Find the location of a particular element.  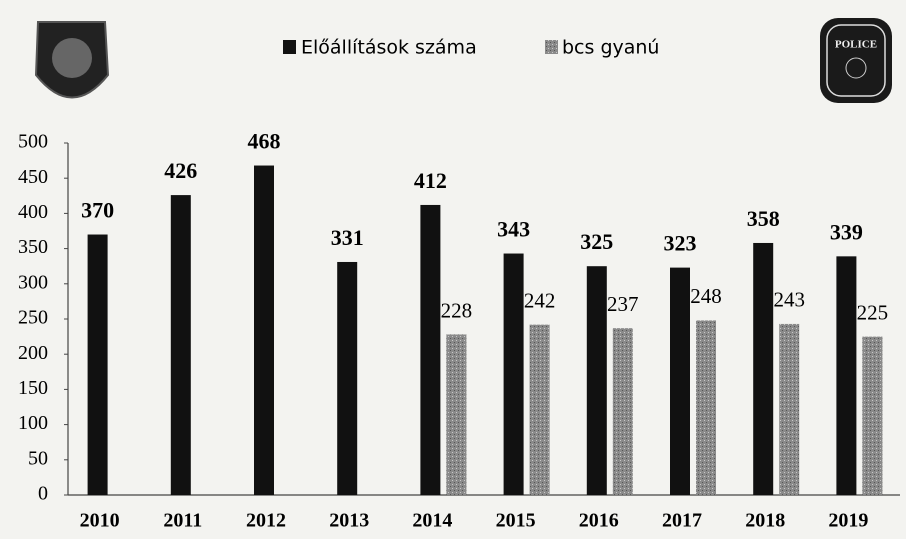

data-label: 426 is located at coordinates (180, 170).